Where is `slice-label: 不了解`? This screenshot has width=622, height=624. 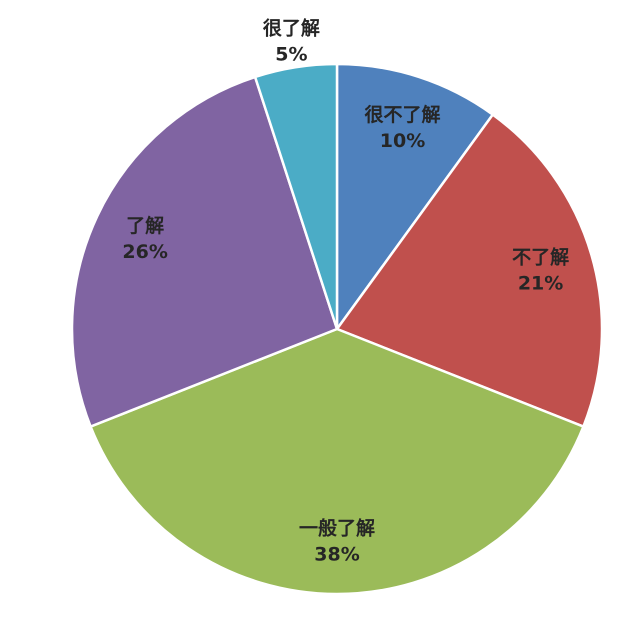 slice-label: 不了解 is located at coordinates (540, 256).